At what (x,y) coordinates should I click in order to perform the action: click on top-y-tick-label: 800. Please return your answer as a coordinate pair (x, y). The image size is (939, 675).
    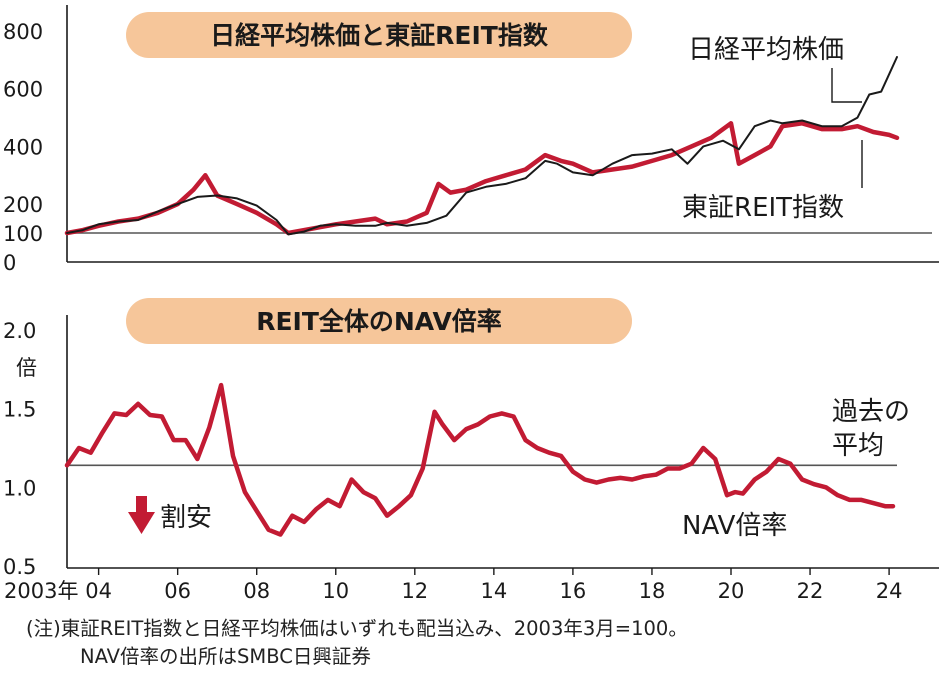
    Looking at the image, I should click on (23, 32).